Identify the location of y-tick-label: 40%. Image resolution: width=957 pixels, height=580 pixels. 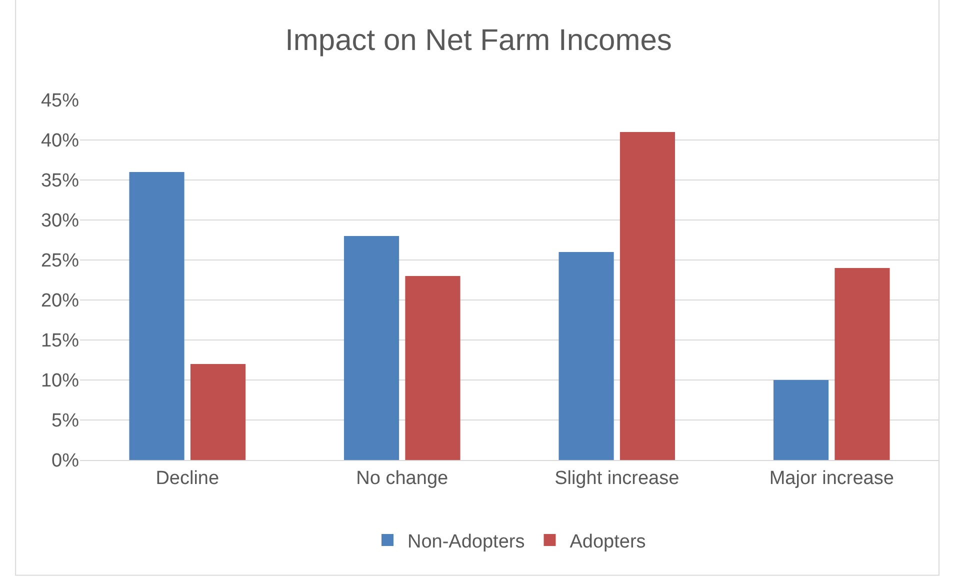
(60, 141).